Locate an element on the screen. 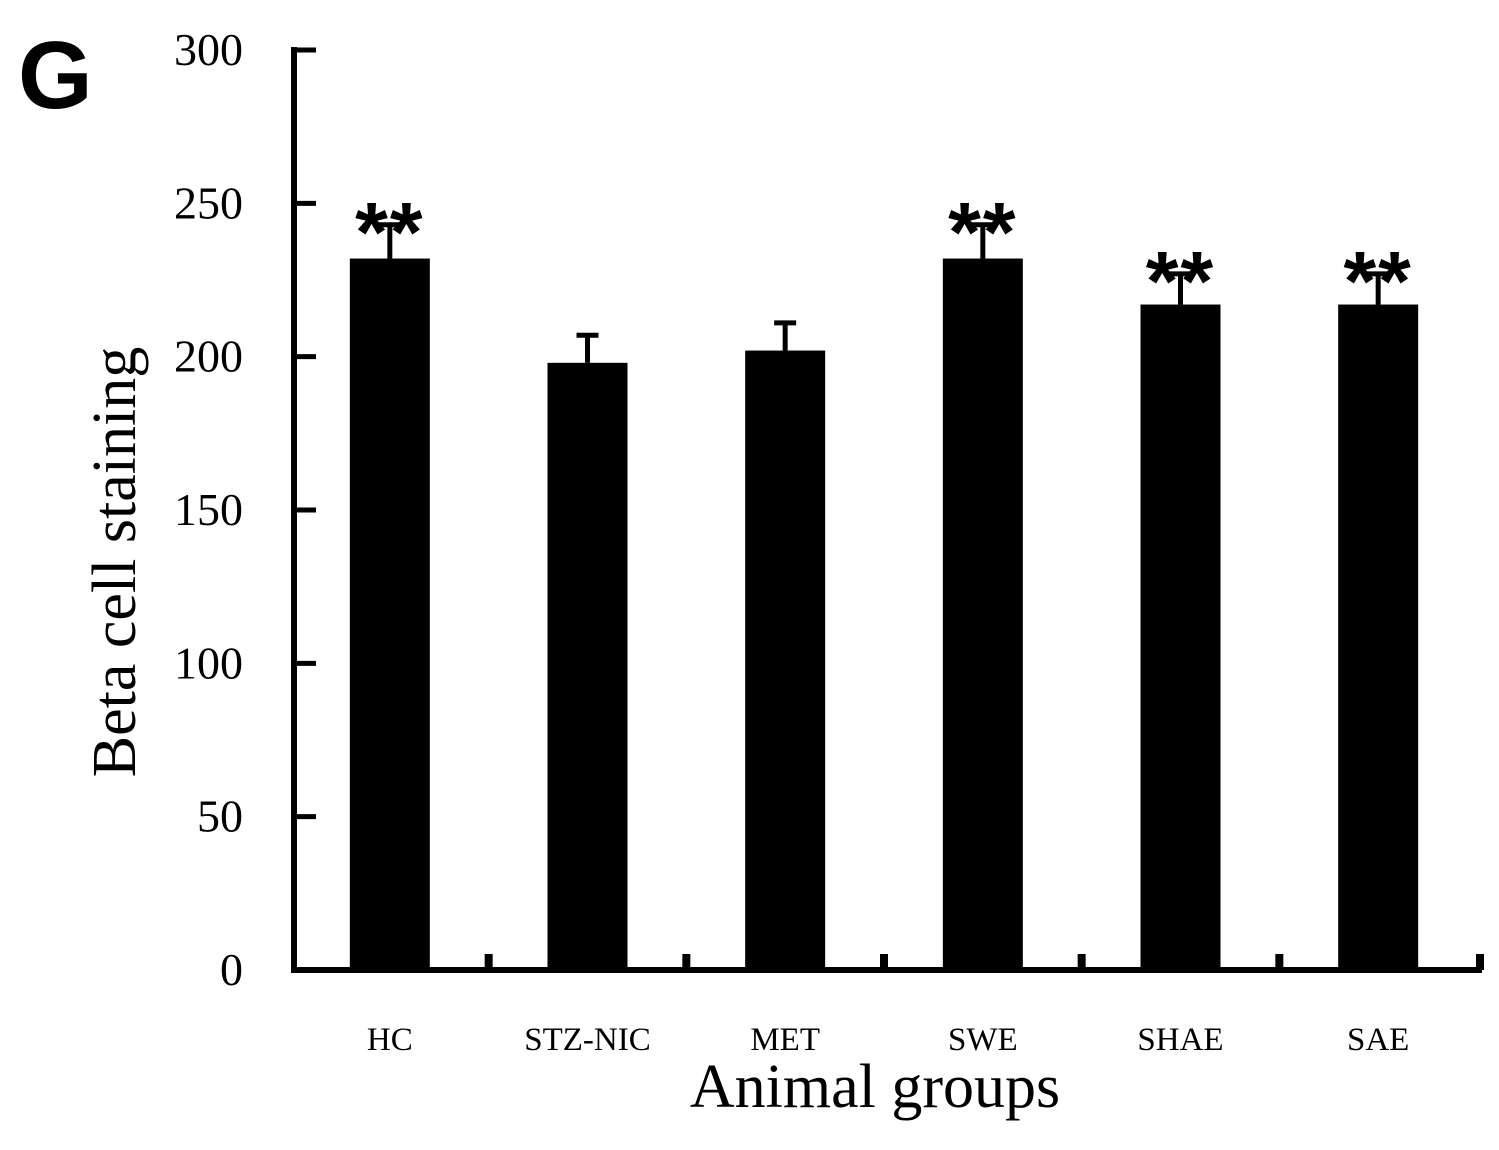 This screenshot has width=1499, height=1150. category-label: MET is located at coordinates (785, 1040).